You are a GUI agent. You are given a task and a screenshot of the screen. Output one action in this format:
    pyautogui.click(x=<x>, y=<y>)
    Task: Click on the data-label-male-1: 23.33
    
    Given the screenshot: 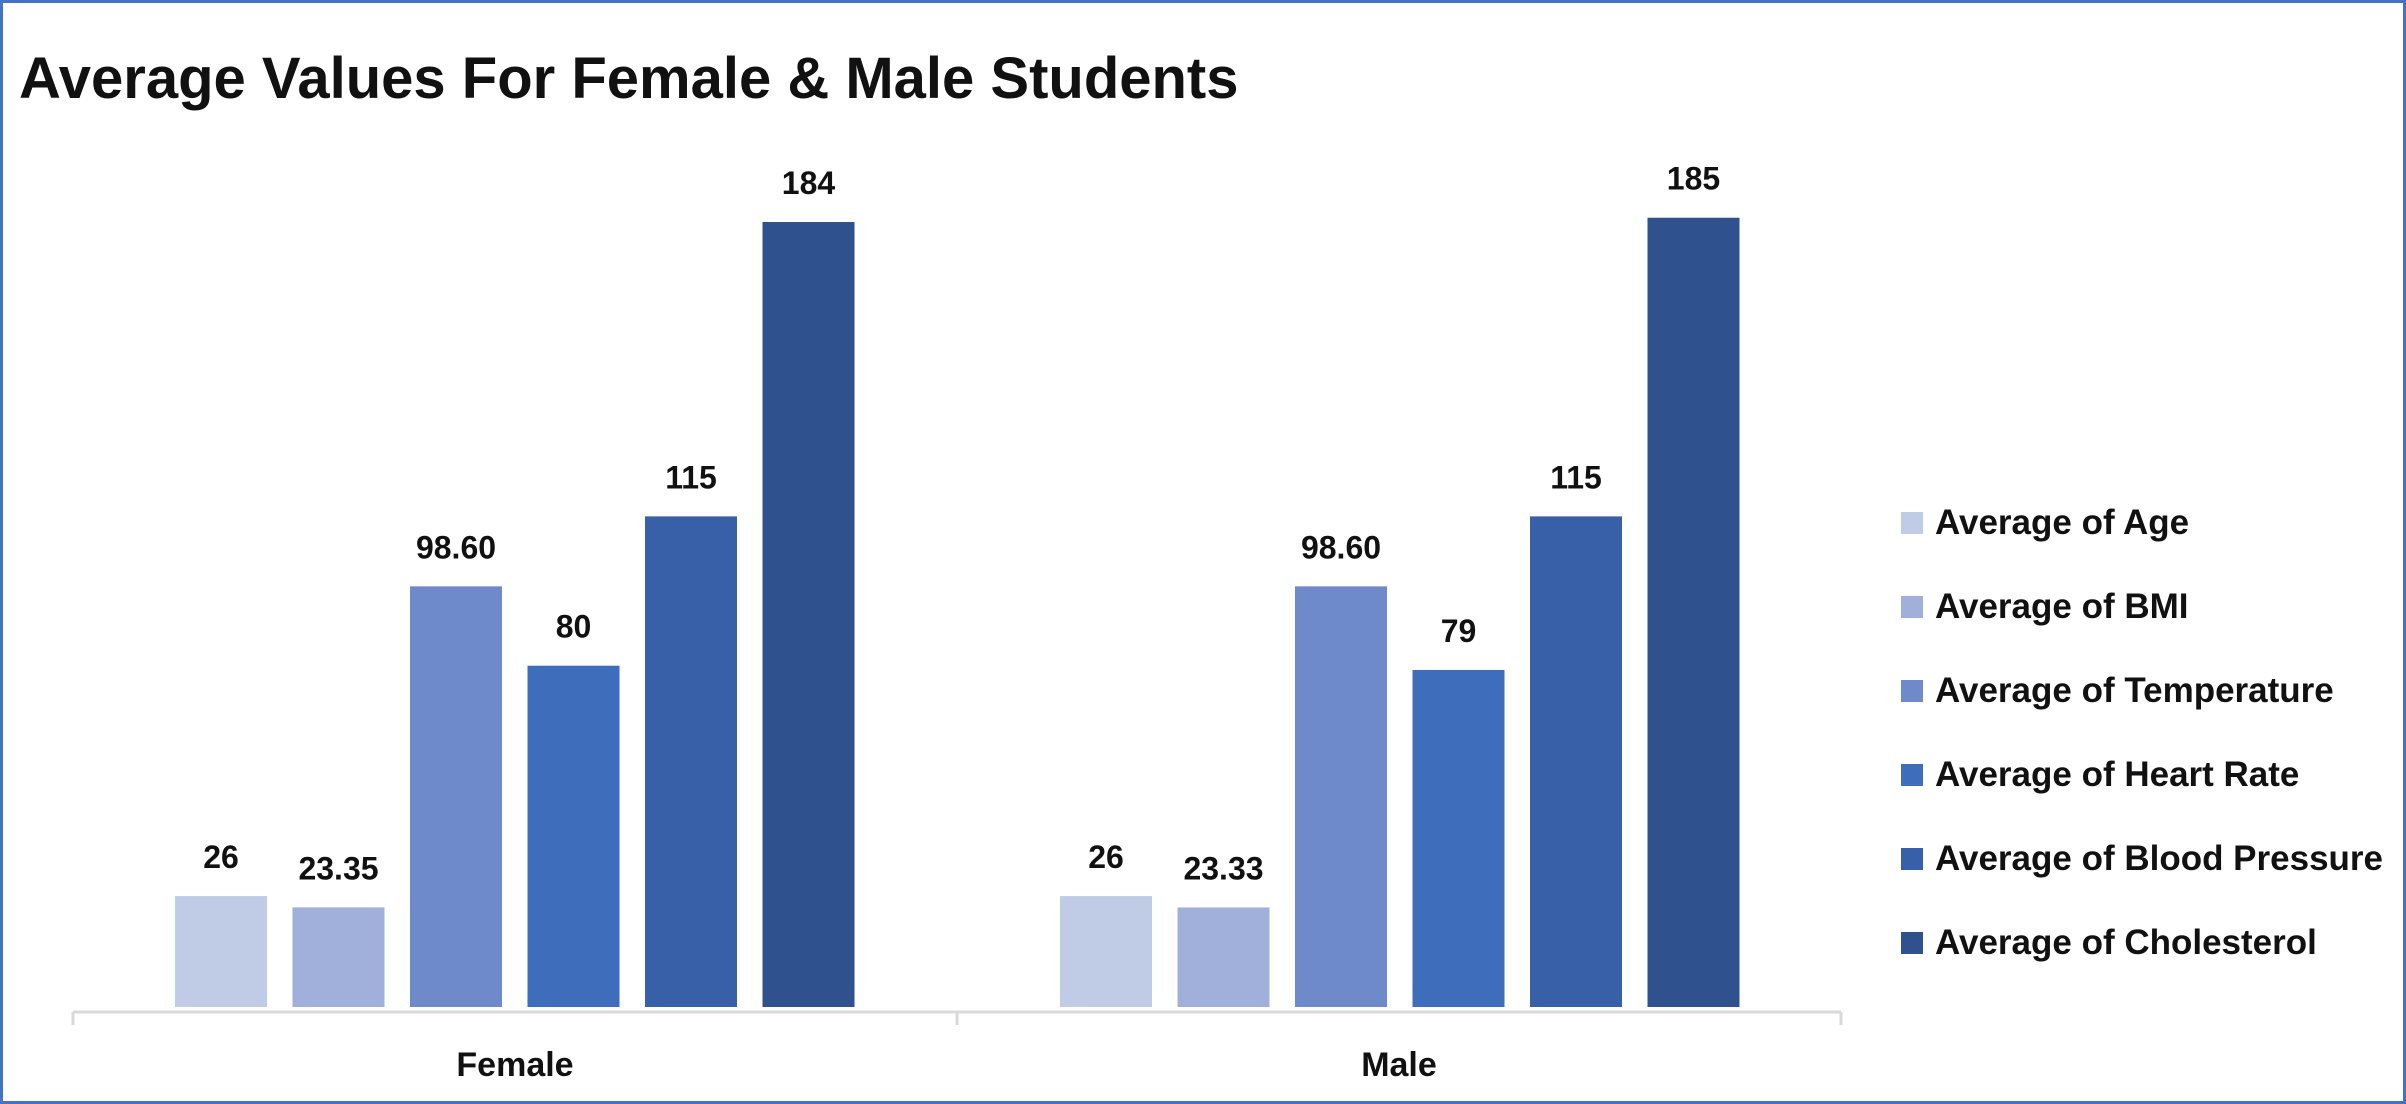 What is the action you would take?
    pyautogui.click(x=1223, y=868)
    